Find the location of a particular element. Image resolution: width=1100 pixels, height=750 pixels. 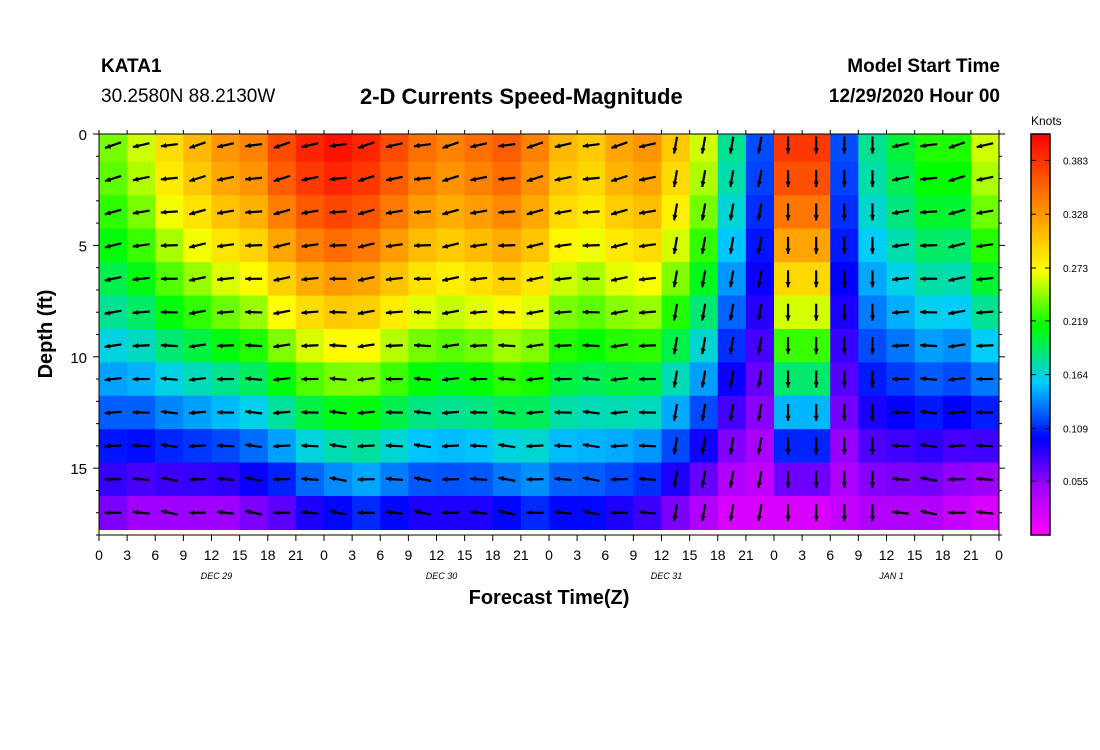

colorbar-tick-label: 0.109 is located at coordinates (1075, 429).